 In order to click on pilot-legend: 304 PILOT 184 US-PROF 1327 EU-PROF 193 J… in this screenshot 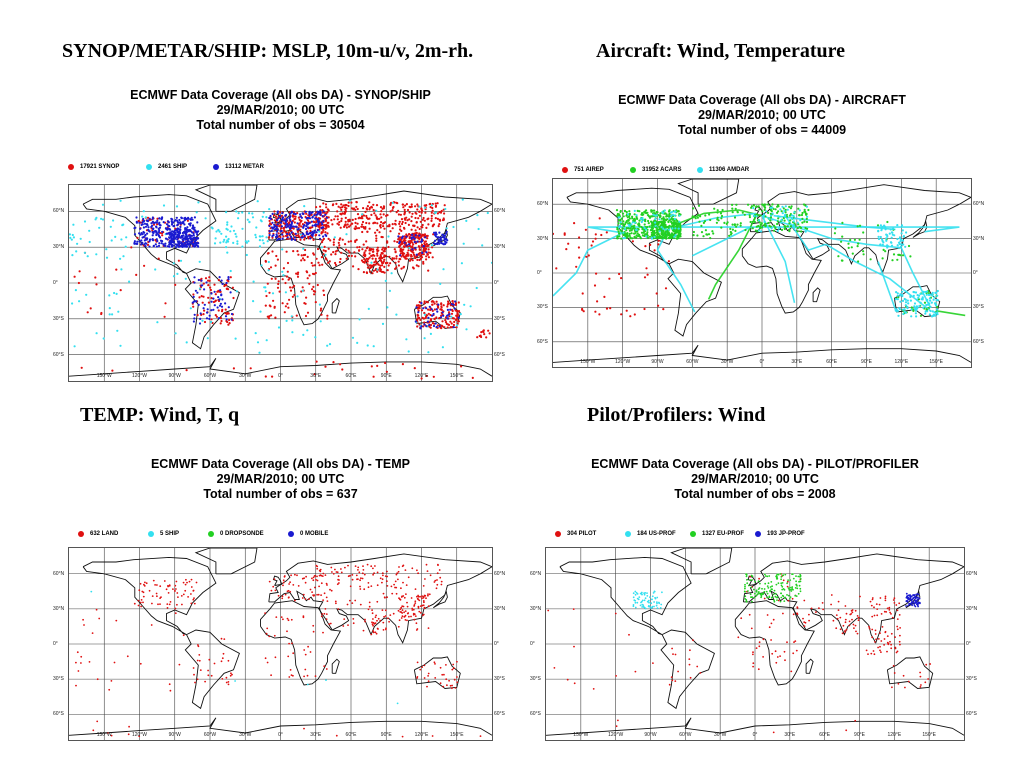, I will do `click(755, 537)`.